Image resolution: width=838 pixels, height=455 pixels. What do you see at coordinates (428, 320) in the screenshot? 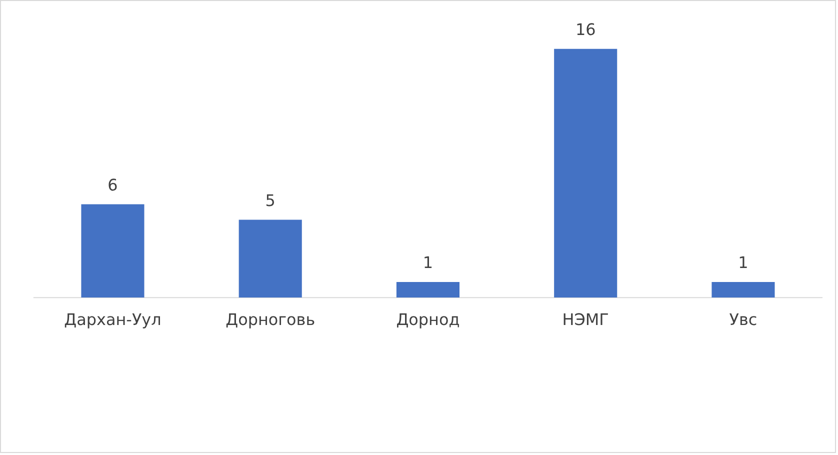
I see `x-tick-label: Дорнод` at bounding box center [428, 320].